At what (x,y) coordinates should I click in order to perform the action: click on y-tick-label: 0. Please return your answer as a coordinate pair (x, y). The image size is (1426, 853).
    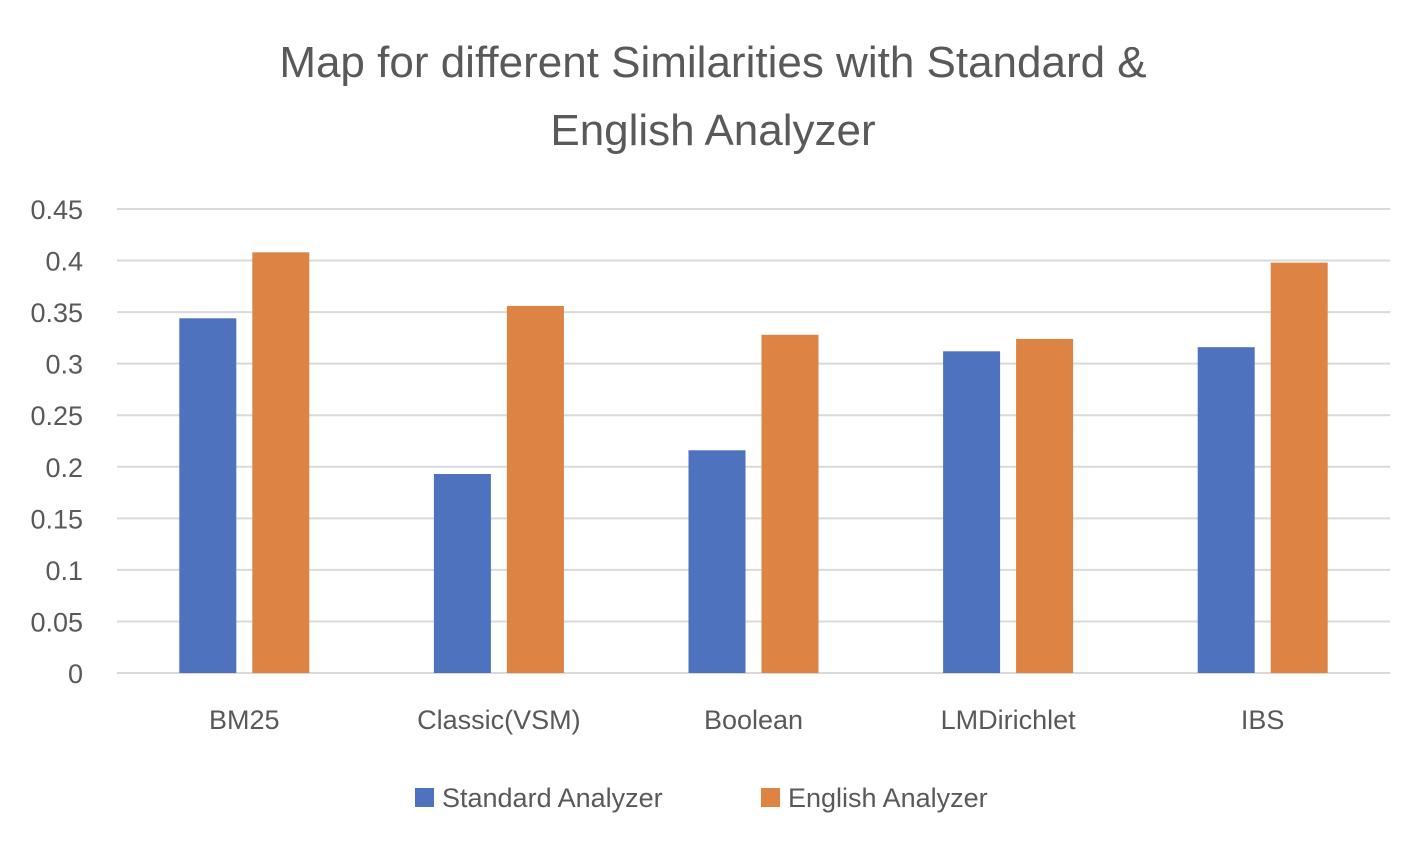
    Looking at the image, I should click on (75, 674).